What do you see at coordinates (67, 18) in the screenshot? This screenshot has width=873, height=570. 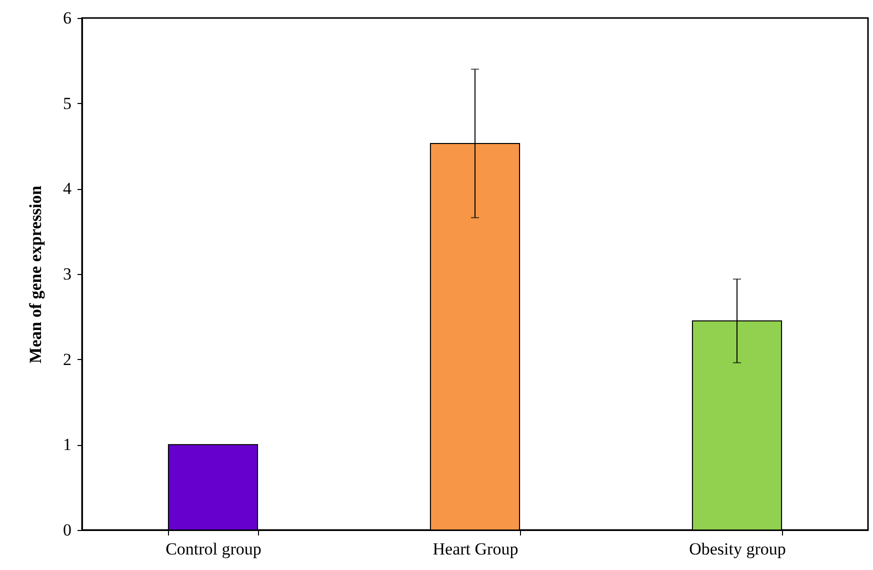 I see `y-tick-label: 6` at bounding box center [67, 18].